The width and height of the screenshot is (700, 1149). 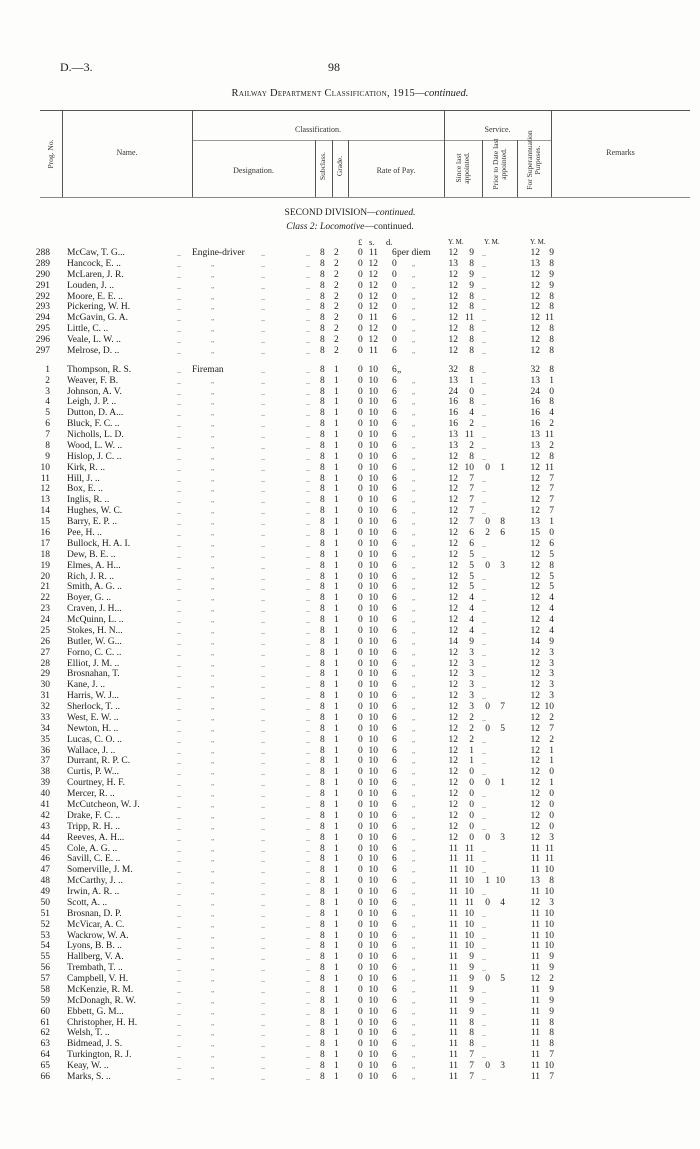 I want to click on prog-no: 40, so click(x=45, y=794).